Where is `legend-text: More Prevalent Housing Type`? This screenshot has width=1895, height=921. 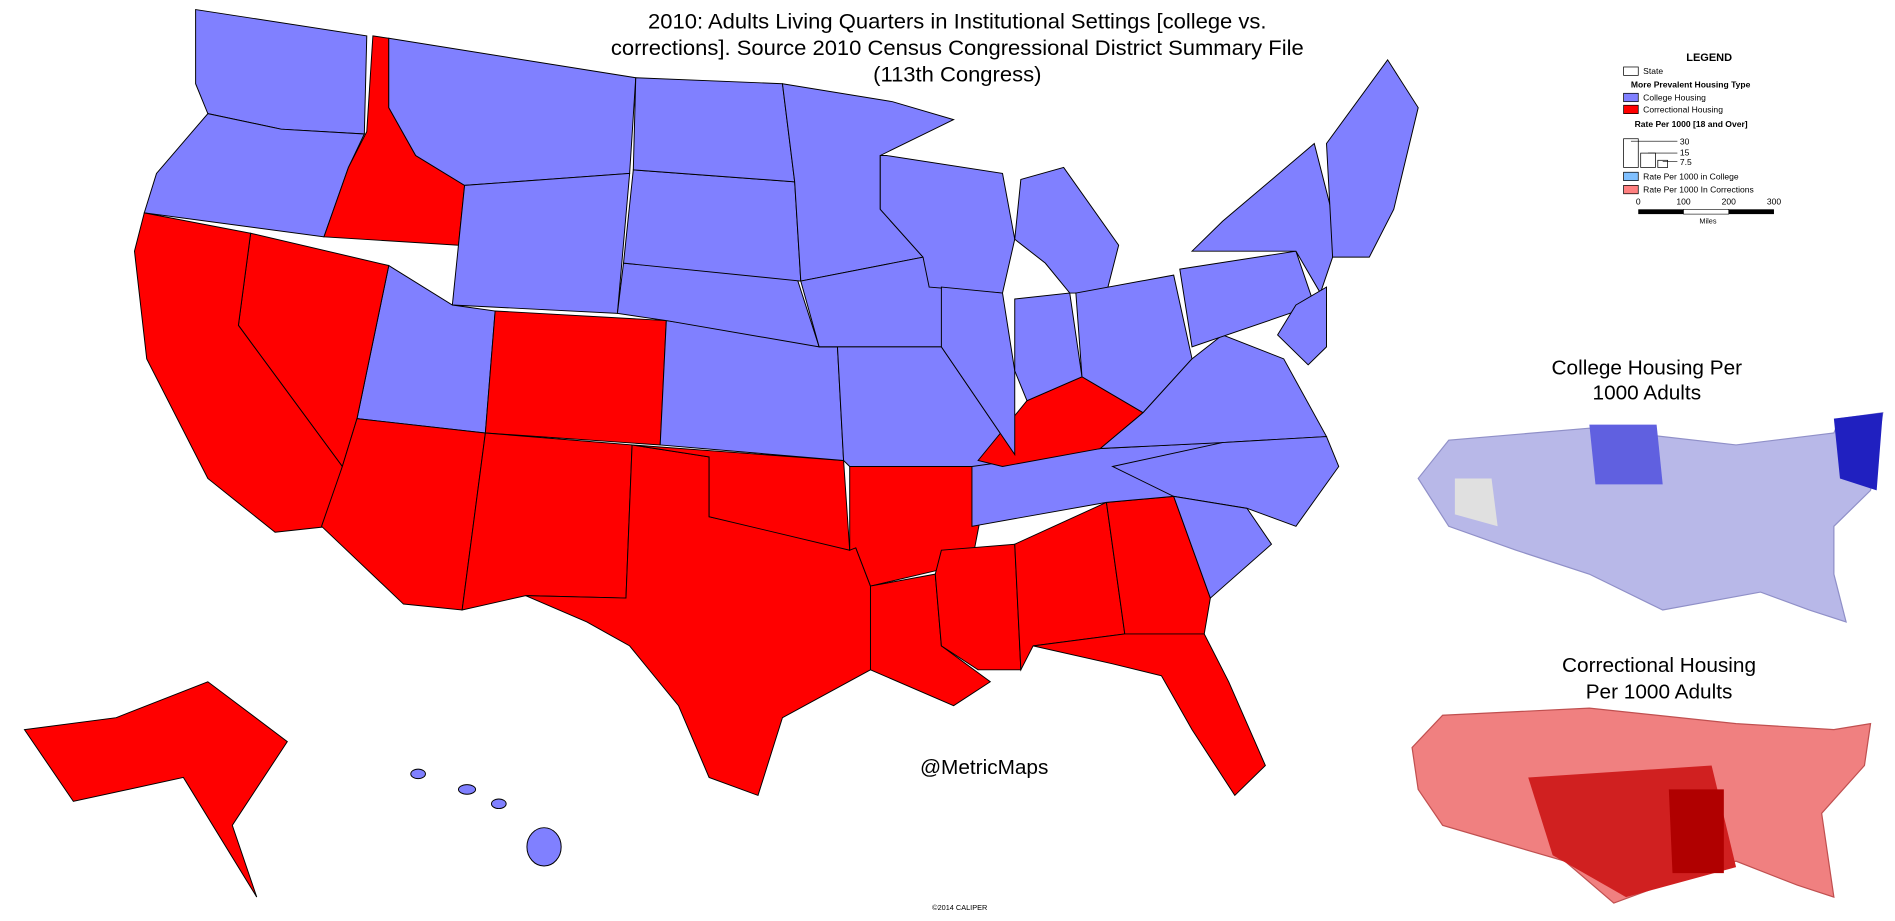 legend-text: More Prevalent Housing Type is located at coordinates (1691, 84).